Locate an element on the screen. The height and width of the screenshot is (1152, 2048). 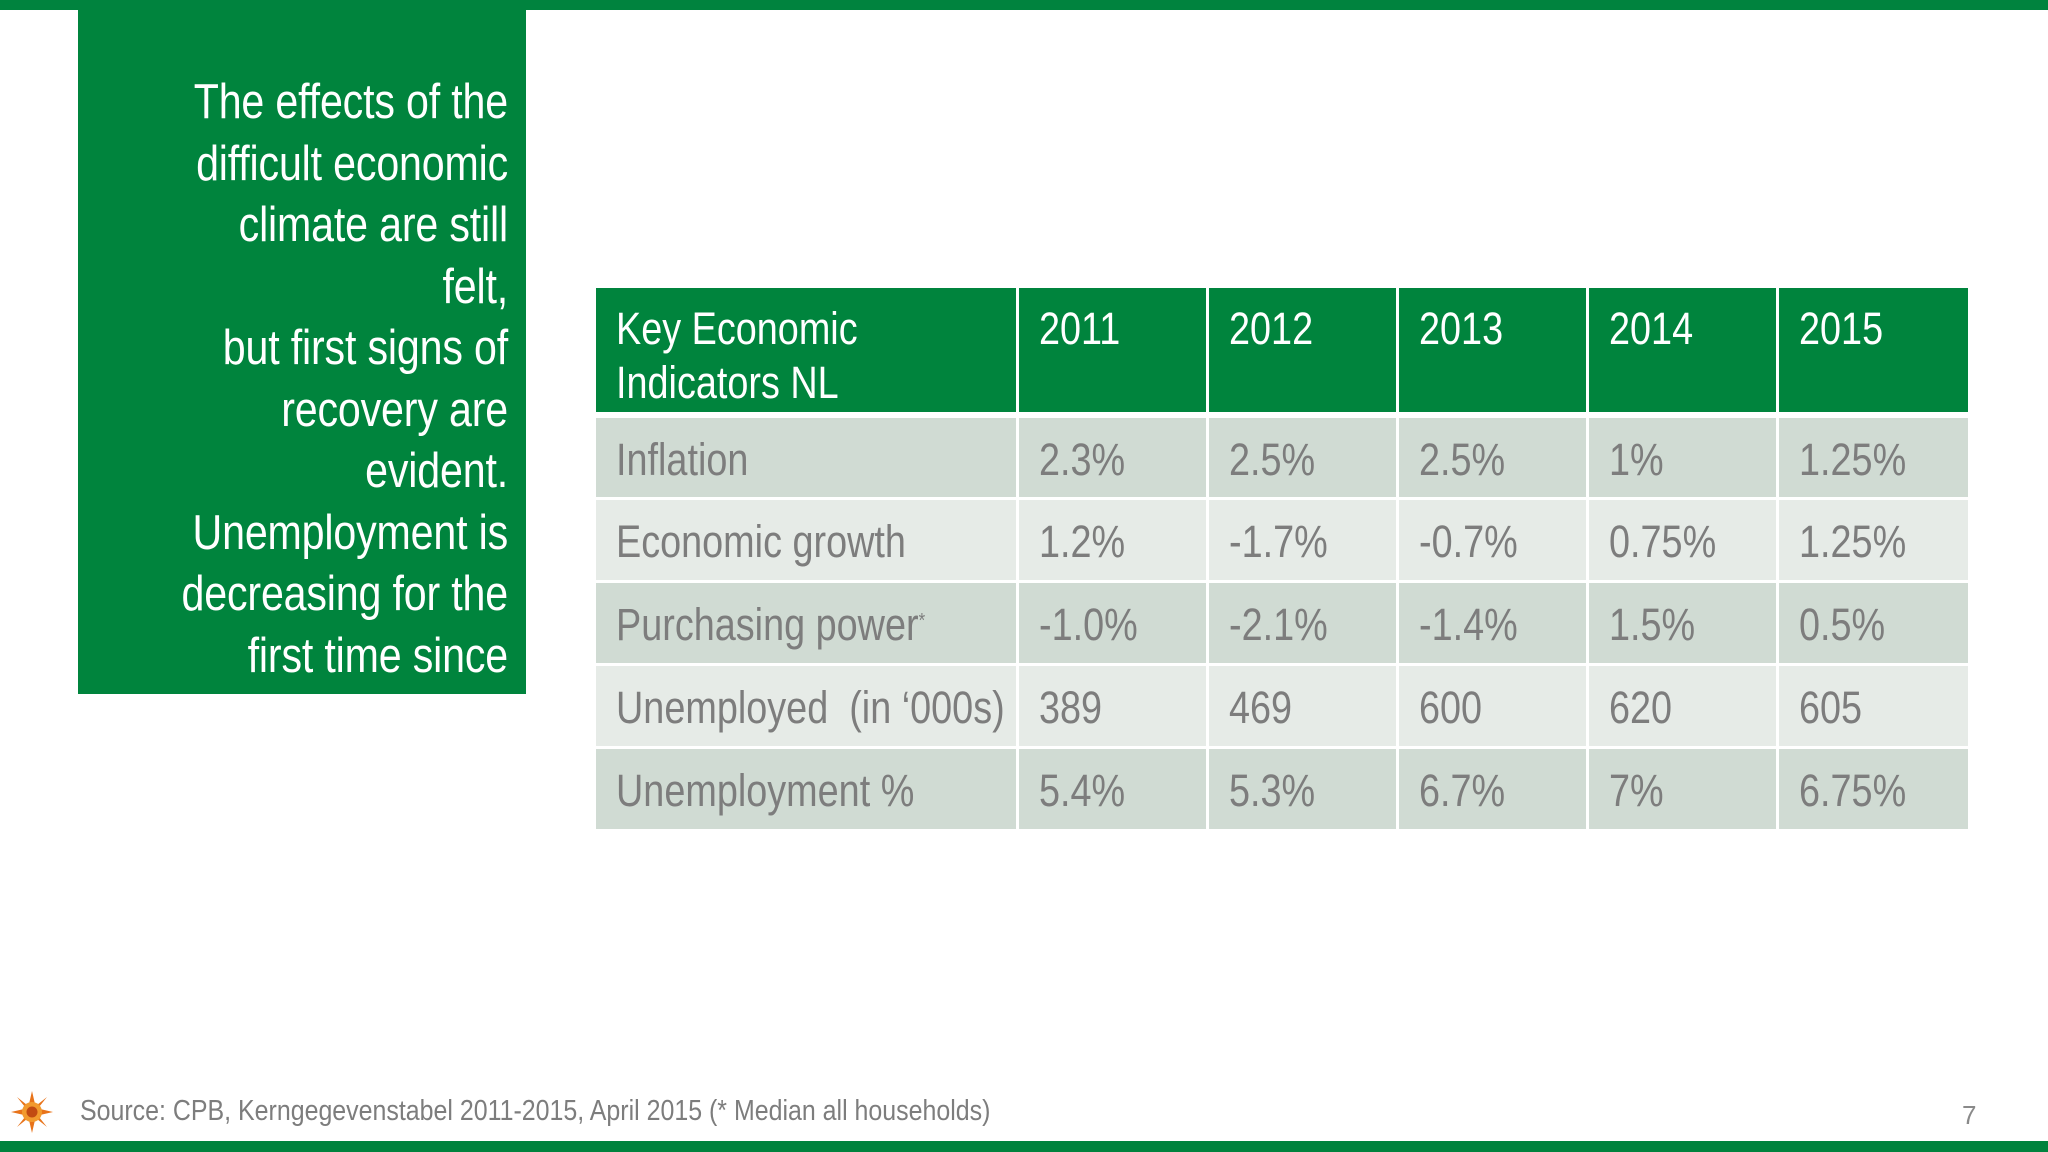
table-cell: 7% is located at coordinates (1683, 789).